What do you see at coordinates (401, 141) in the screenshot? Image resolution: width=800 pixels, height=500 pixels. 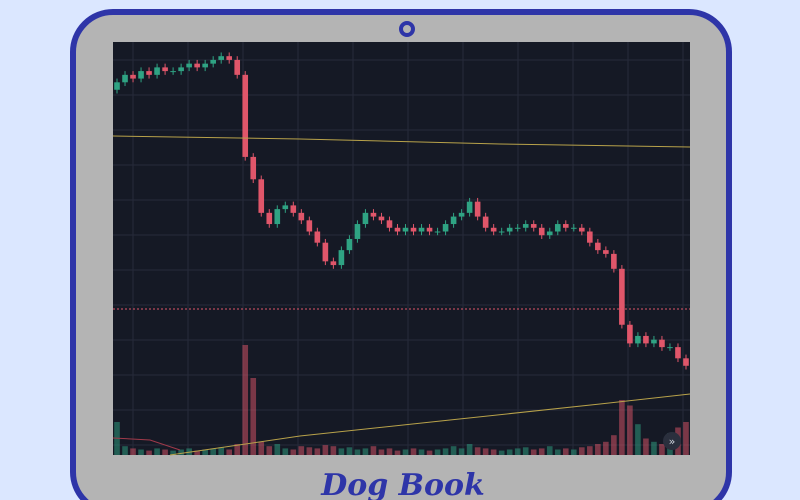 I see `moving-average-line` at bounding box center [401, 141].